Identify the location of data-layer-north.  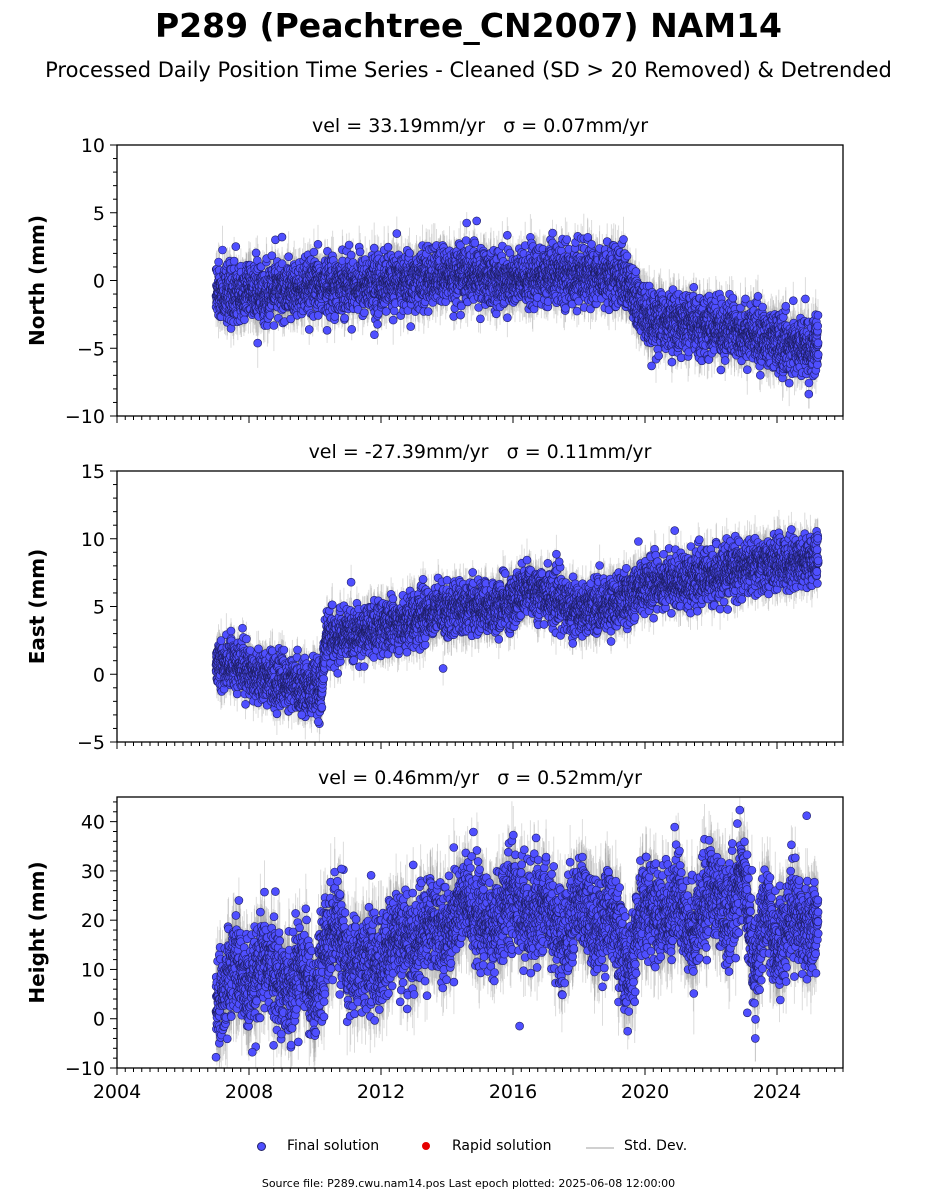
(517, 310).